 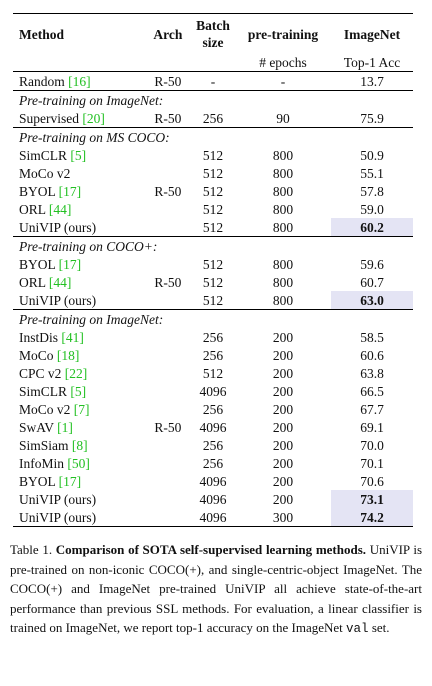 I want to click on top1-acc: 55.1, so click(x=372, y=173).